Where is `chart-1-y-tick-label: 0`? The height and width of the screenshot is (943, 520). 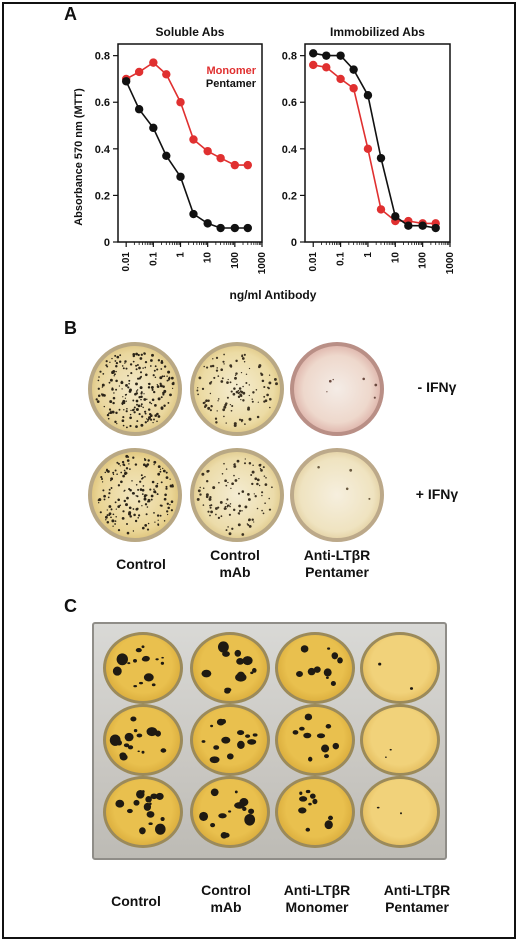
chart-1-y-tick-label: 0 is located at coordinates (107, 243).